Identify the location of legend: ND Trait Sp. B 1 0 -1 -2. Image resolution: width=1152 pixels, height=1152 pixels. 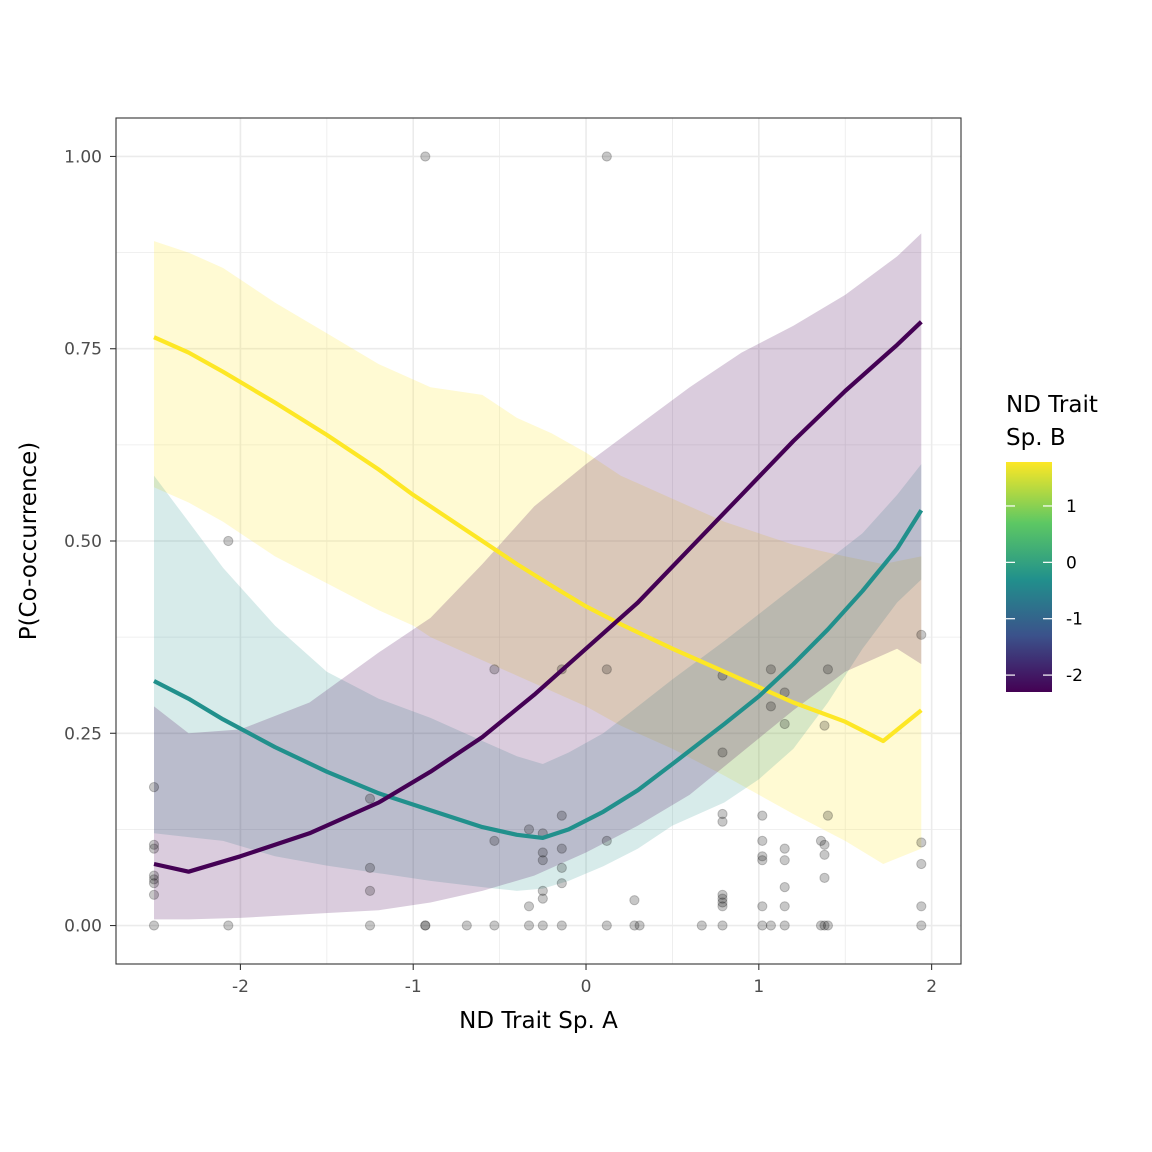
(1052, 542).